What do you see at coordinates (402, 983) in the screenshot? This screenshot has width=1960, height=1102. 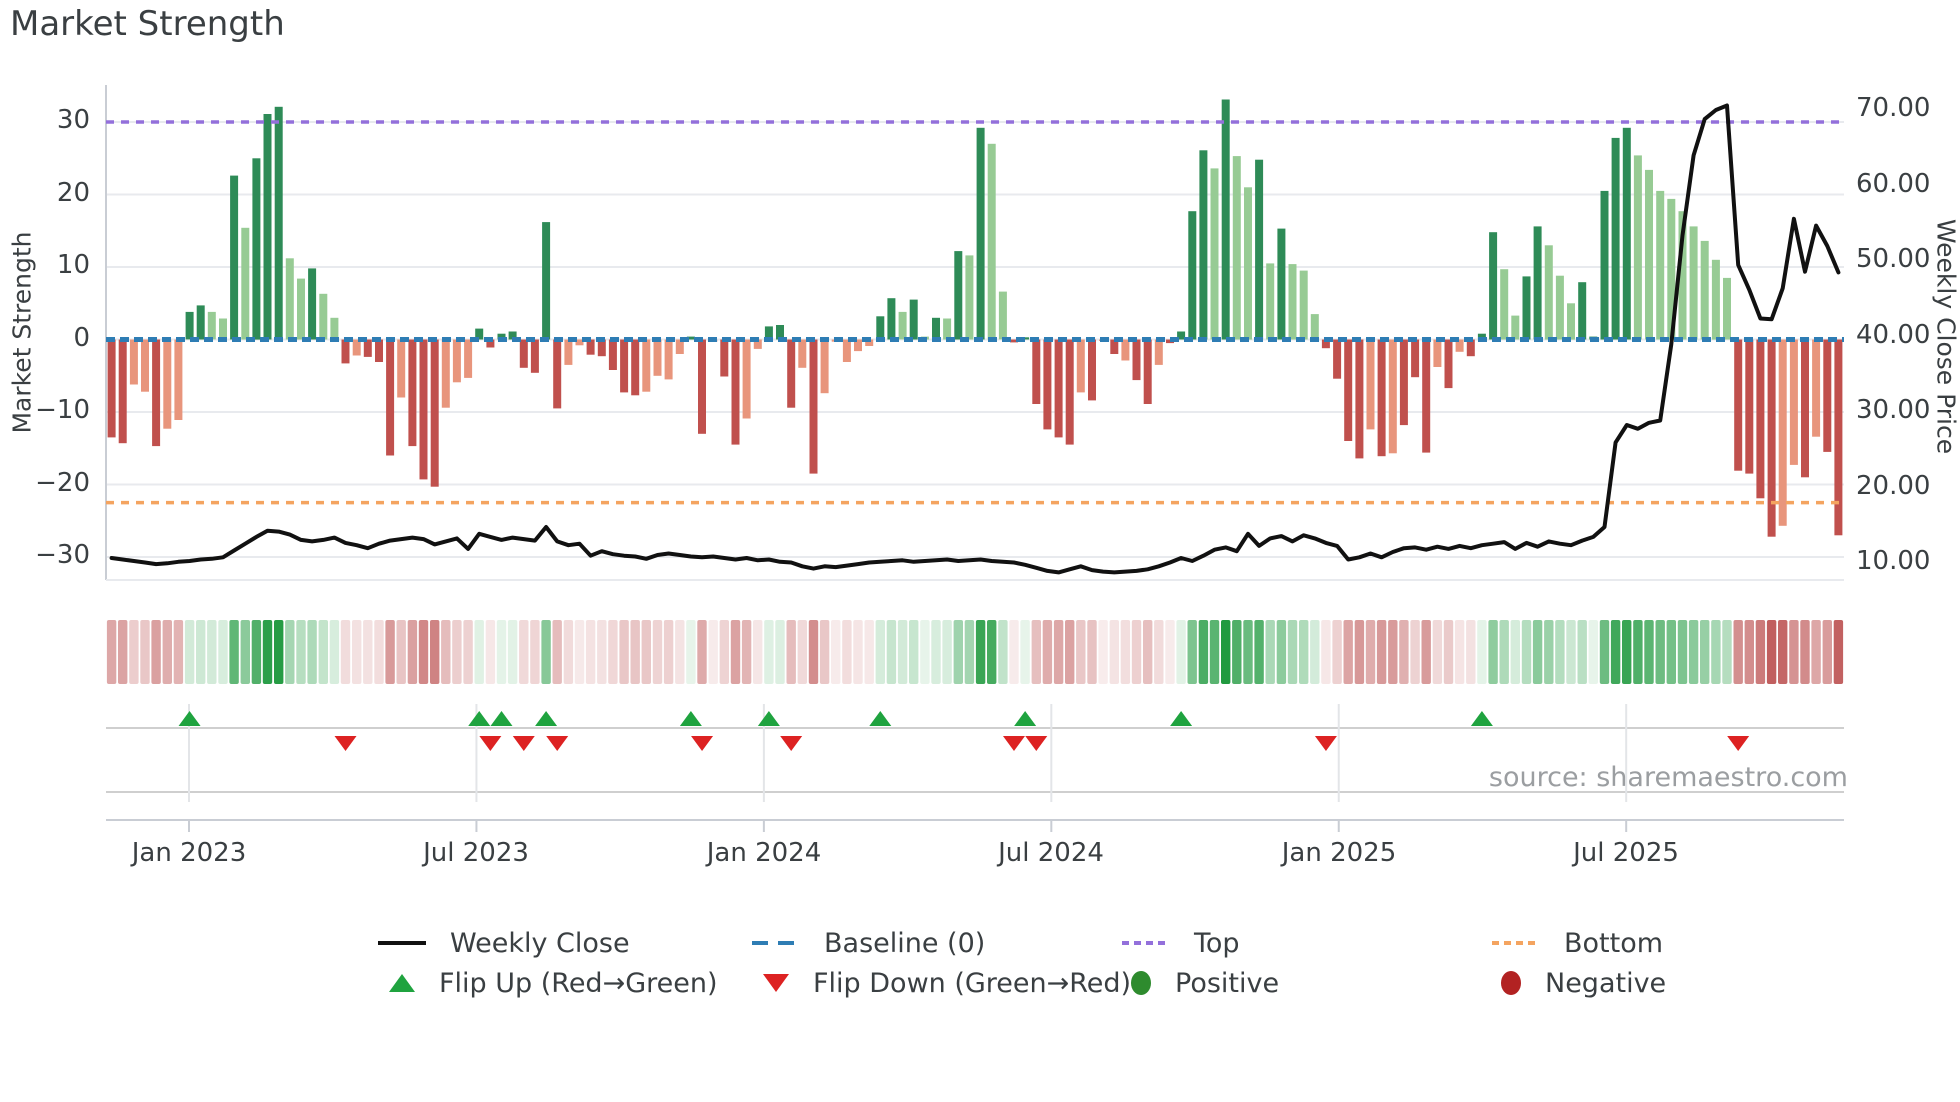 I see `flip-up-icon` at bounding box center [402, 983].